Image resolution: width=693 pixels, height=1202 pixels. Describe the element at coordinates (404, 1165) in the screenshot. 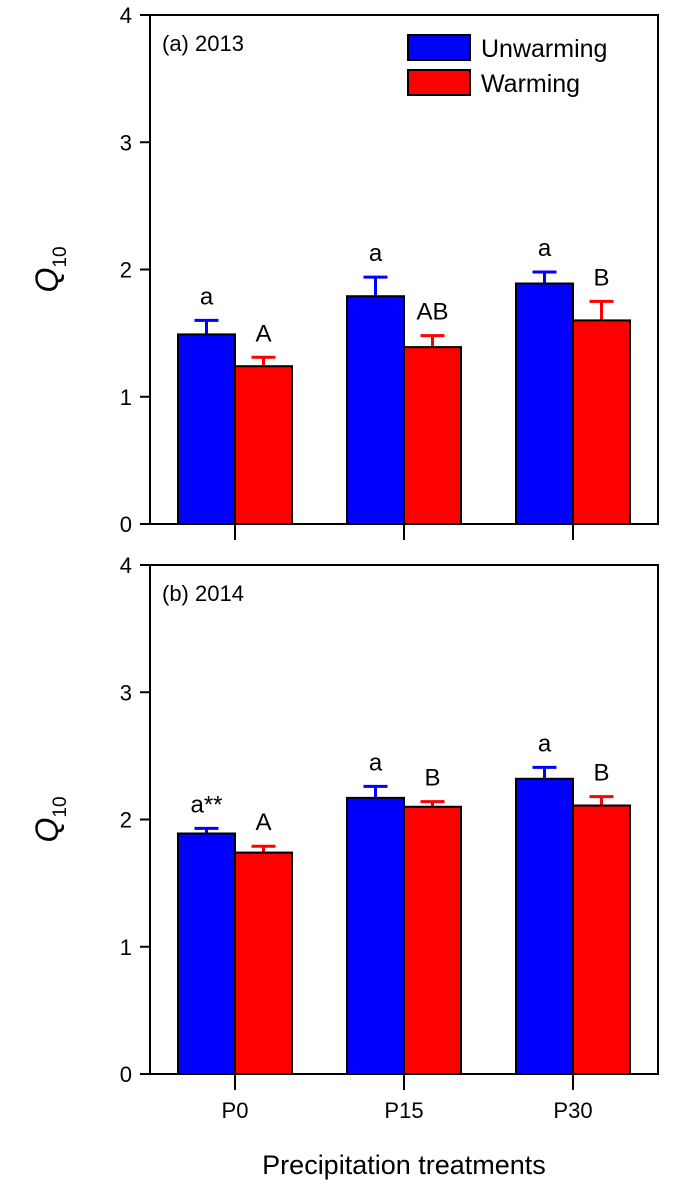

I see `x-axis-title: Precipitation treatments` at that location.